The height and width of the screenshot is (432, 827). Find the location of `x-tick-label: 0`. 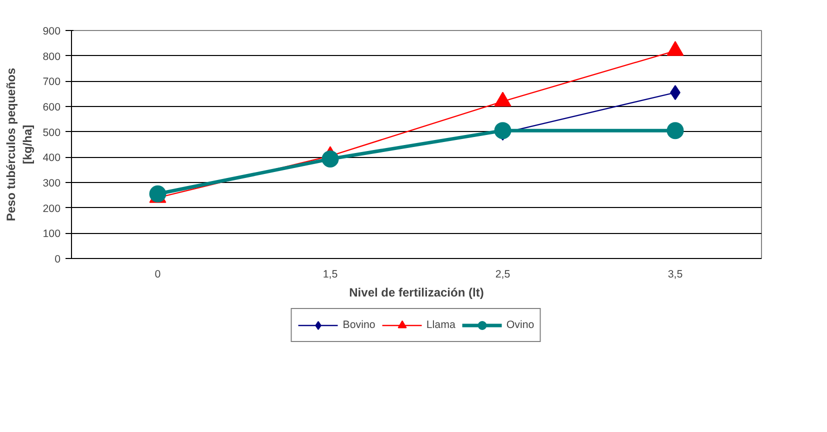

x-tick-label: 0 is located at coordinates (157, 274).